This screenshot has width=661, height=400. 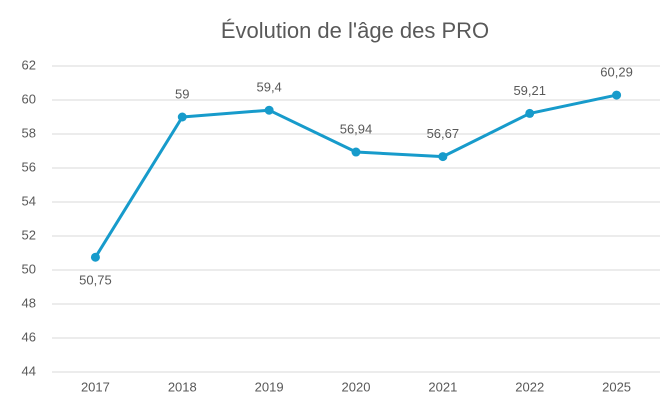 What do you see at coordinates (355, 30) in the screenshot?
I see `chart-title: Évolution de l'âge des PRO` at bounding box center [355, 30].